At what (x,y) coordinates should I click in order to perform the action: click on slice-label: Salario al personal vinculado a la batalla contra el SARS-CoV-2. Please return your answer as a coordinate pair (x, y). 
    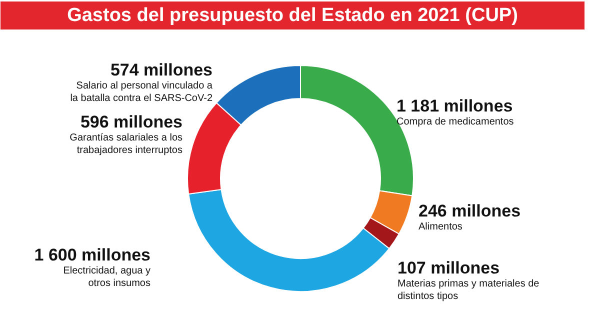
    Looking at the image, I should click on (141, 92).